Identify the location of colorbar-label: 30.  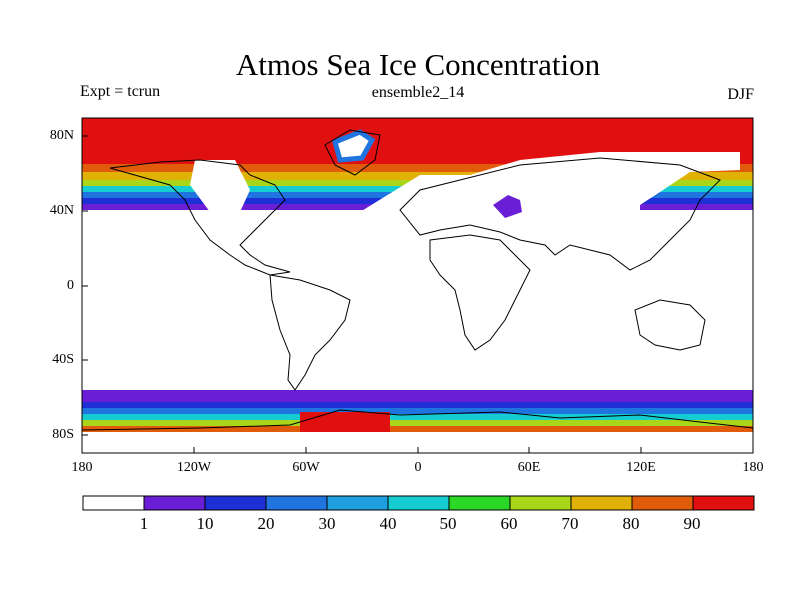
(327, 523).